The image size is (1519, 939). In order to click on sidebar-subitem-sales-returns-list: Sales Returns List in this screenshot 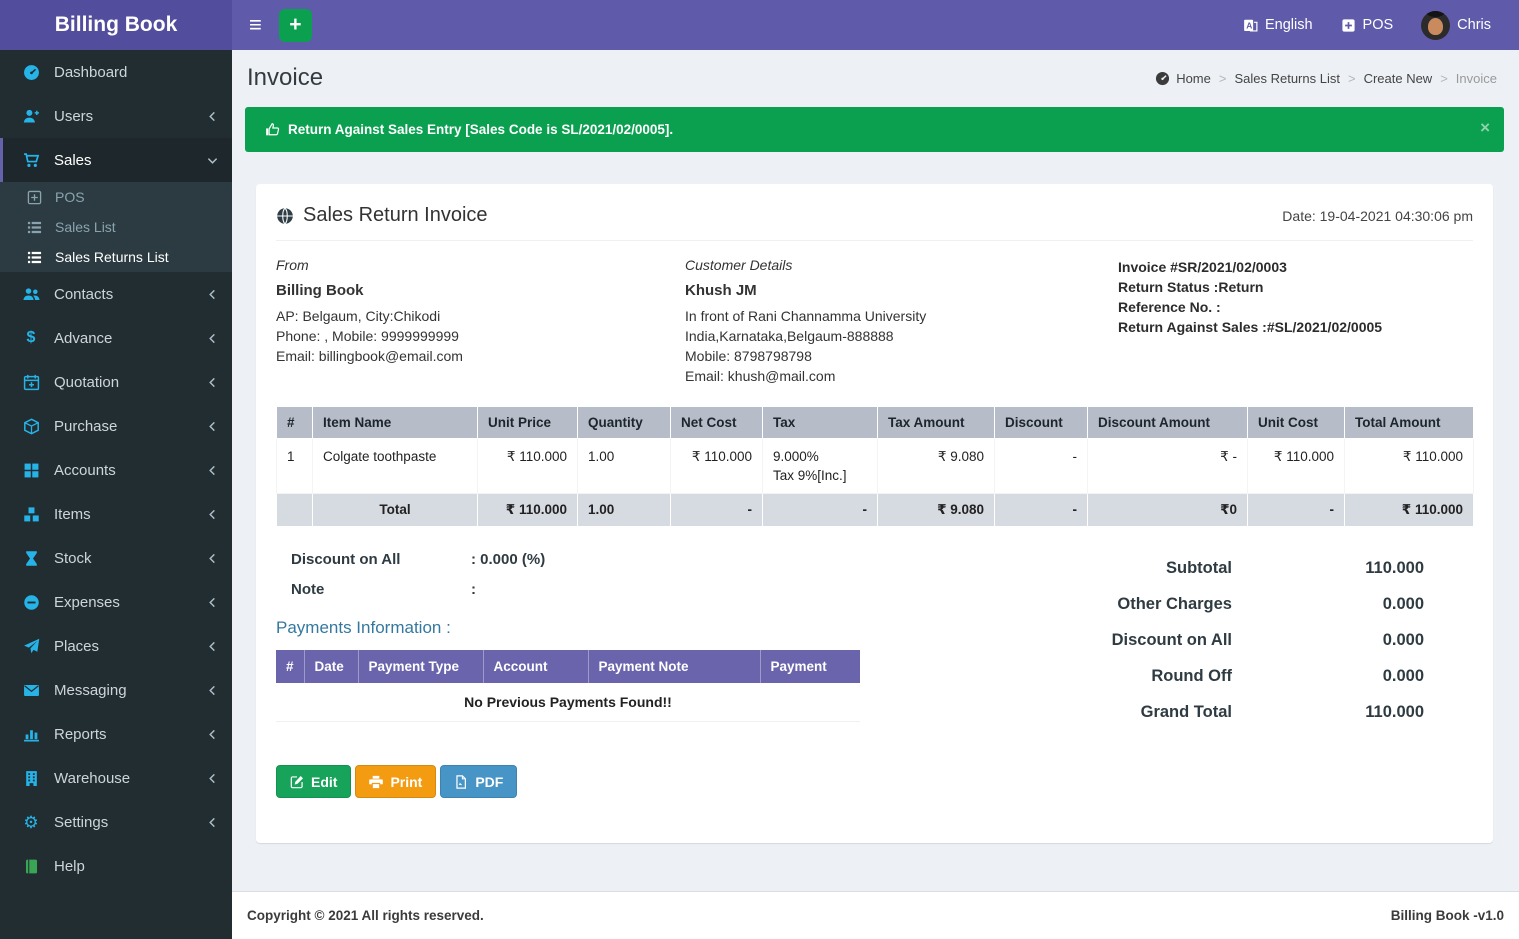, I will do `click(116, 257)`.